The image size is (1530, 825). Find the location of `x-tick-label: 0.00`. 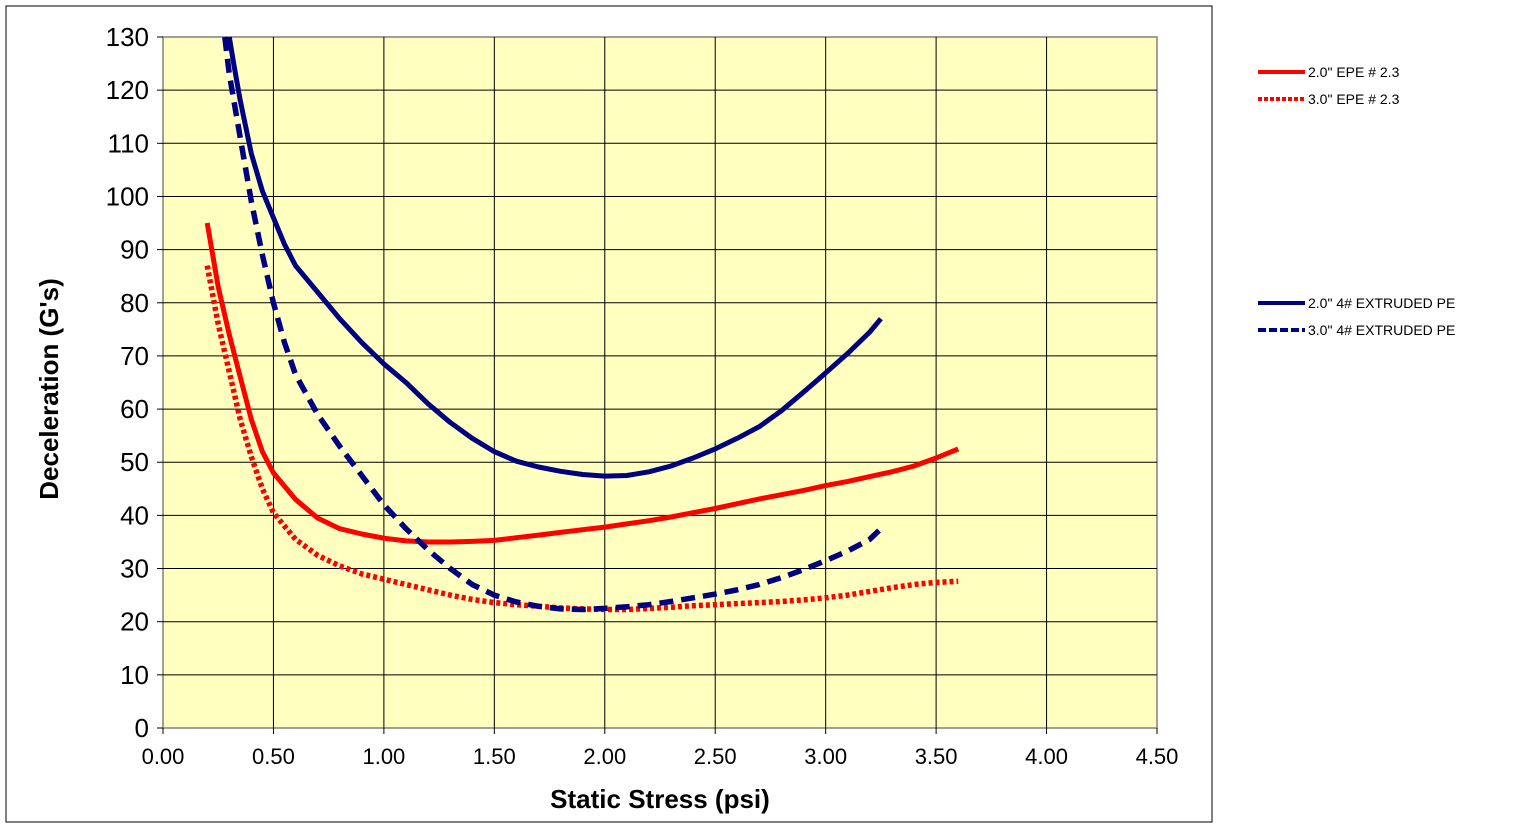

x-tick-label: 0.00 is located at coordinates (163, 756).